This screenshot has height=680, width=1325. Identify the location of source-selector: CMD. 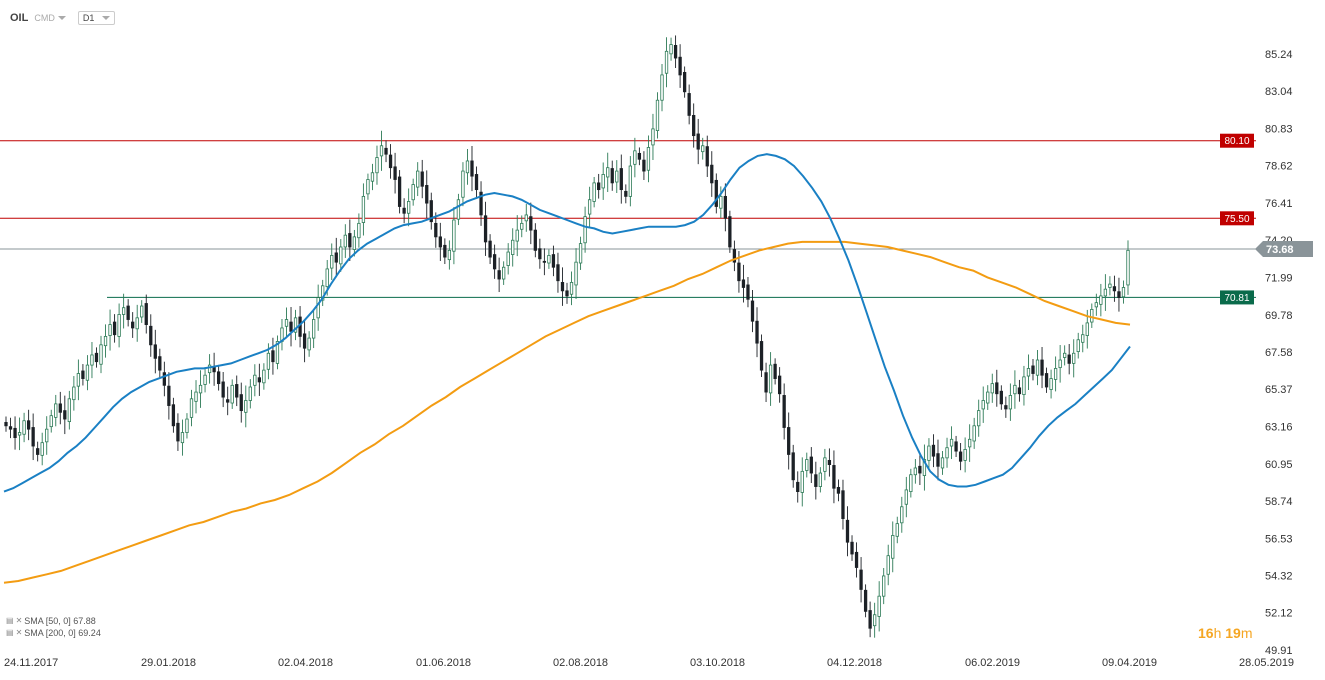
(50, 18).